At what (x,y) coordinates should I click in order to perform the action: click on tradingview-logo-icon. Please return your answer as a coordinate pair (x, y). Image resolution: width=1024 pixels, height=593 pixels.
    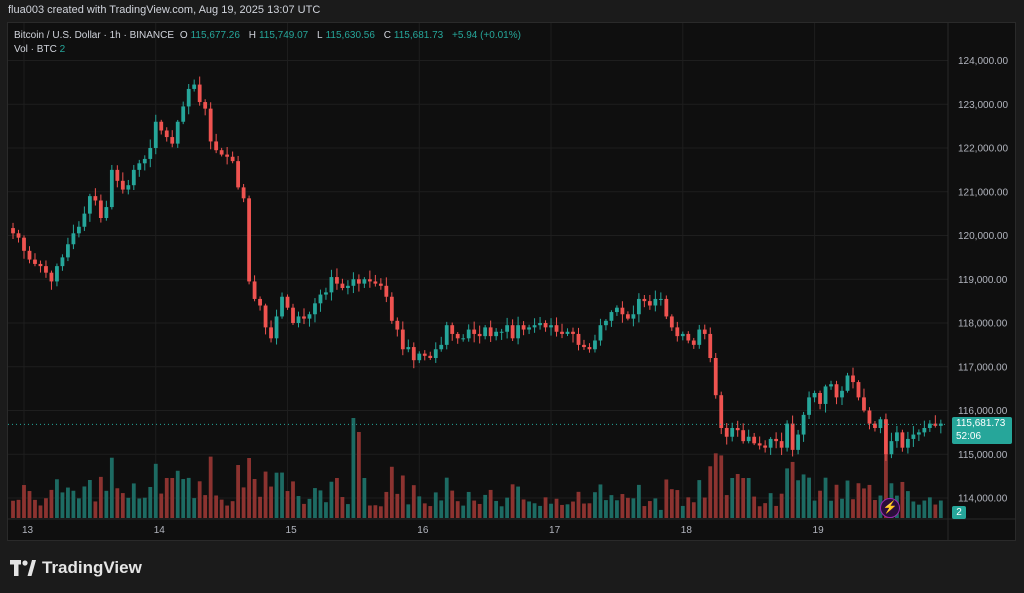
    Looking at the image, I should click on (23, 568).